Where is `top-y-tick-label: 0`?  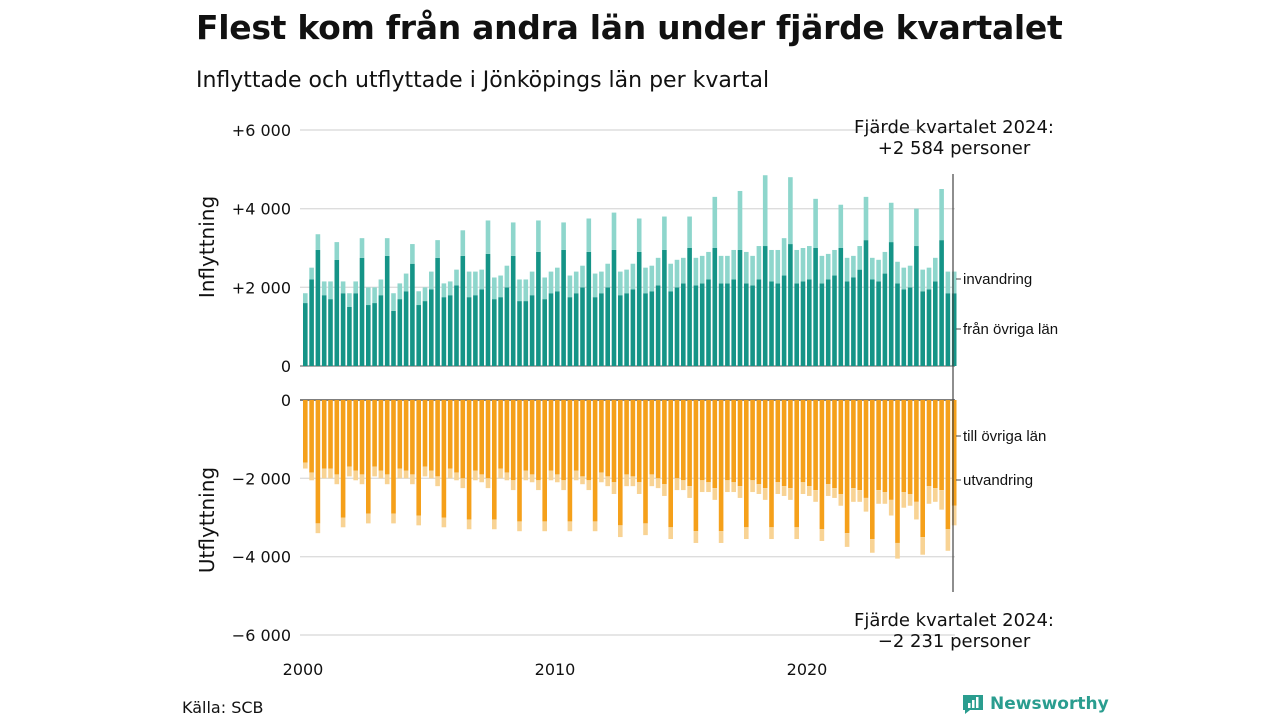
top-y-tick-label: 0 is located at coordinates (286, 366).